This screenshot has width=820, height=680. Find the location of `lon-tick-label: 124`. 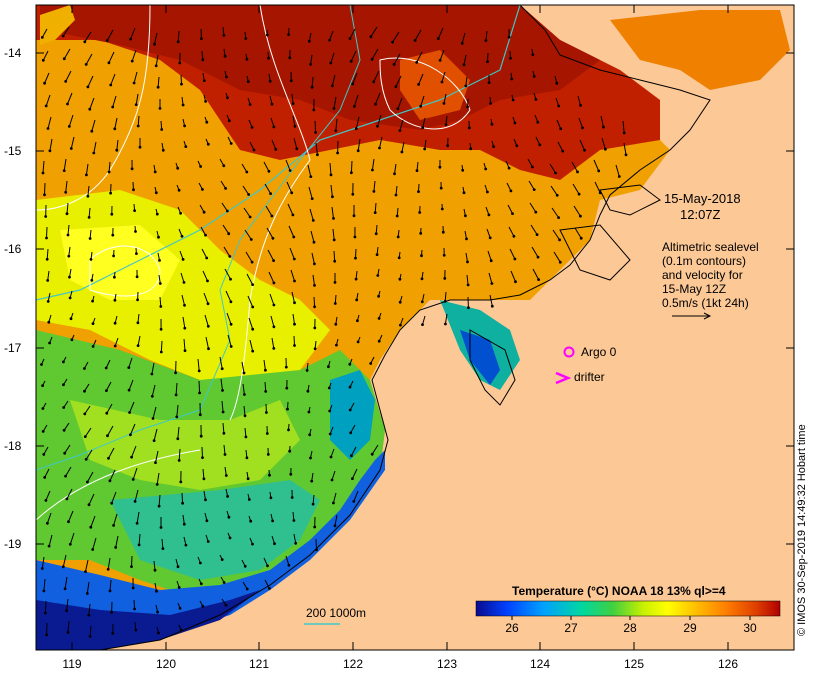

lon-tick-label: 124 is located at coordinates (540, 664).